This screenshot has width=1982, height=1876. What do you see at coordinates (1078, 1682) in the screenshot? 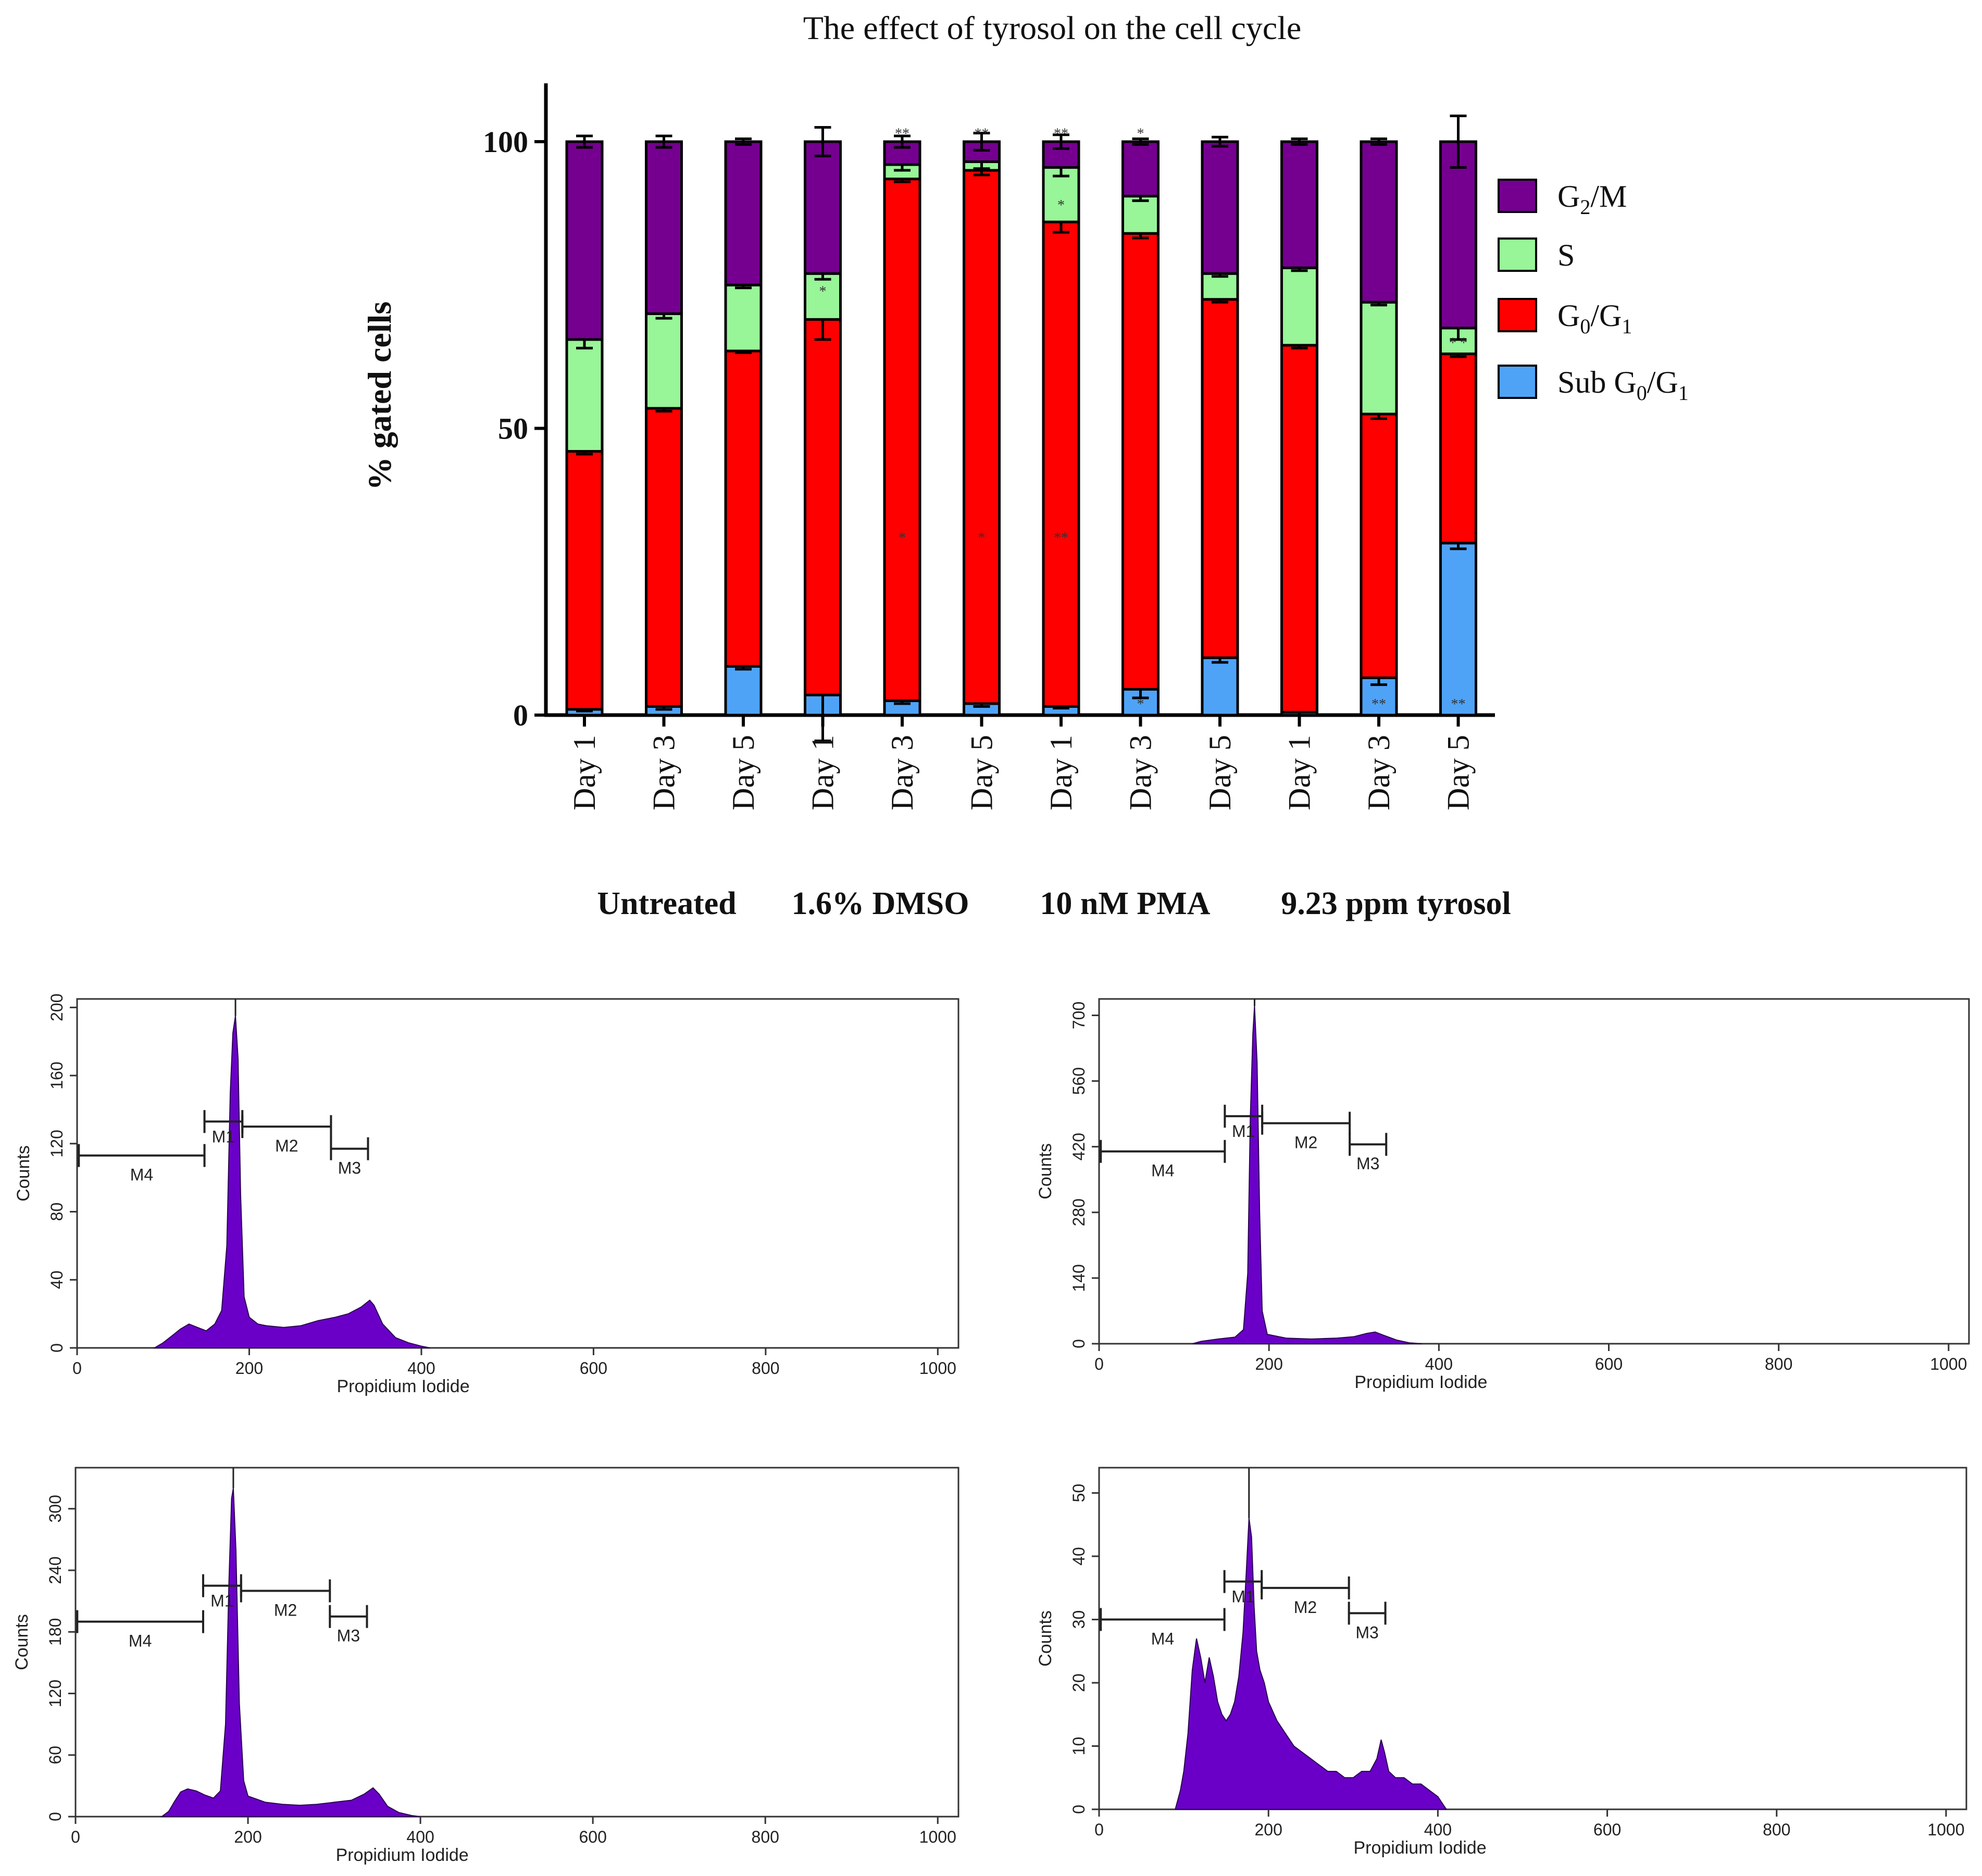
I see `y-tick-label: 20` at bounding box center [1078, 1682].